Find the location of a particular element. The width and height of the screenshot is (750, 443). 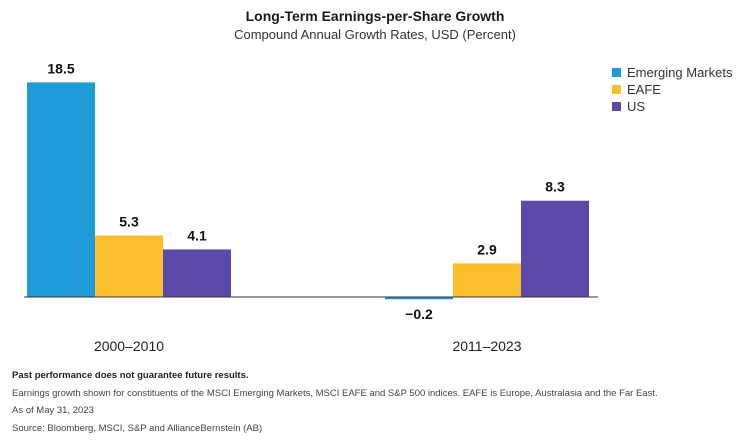

data-label-emerging-markets-1: −0.2 is located at coordinates (419, 314).